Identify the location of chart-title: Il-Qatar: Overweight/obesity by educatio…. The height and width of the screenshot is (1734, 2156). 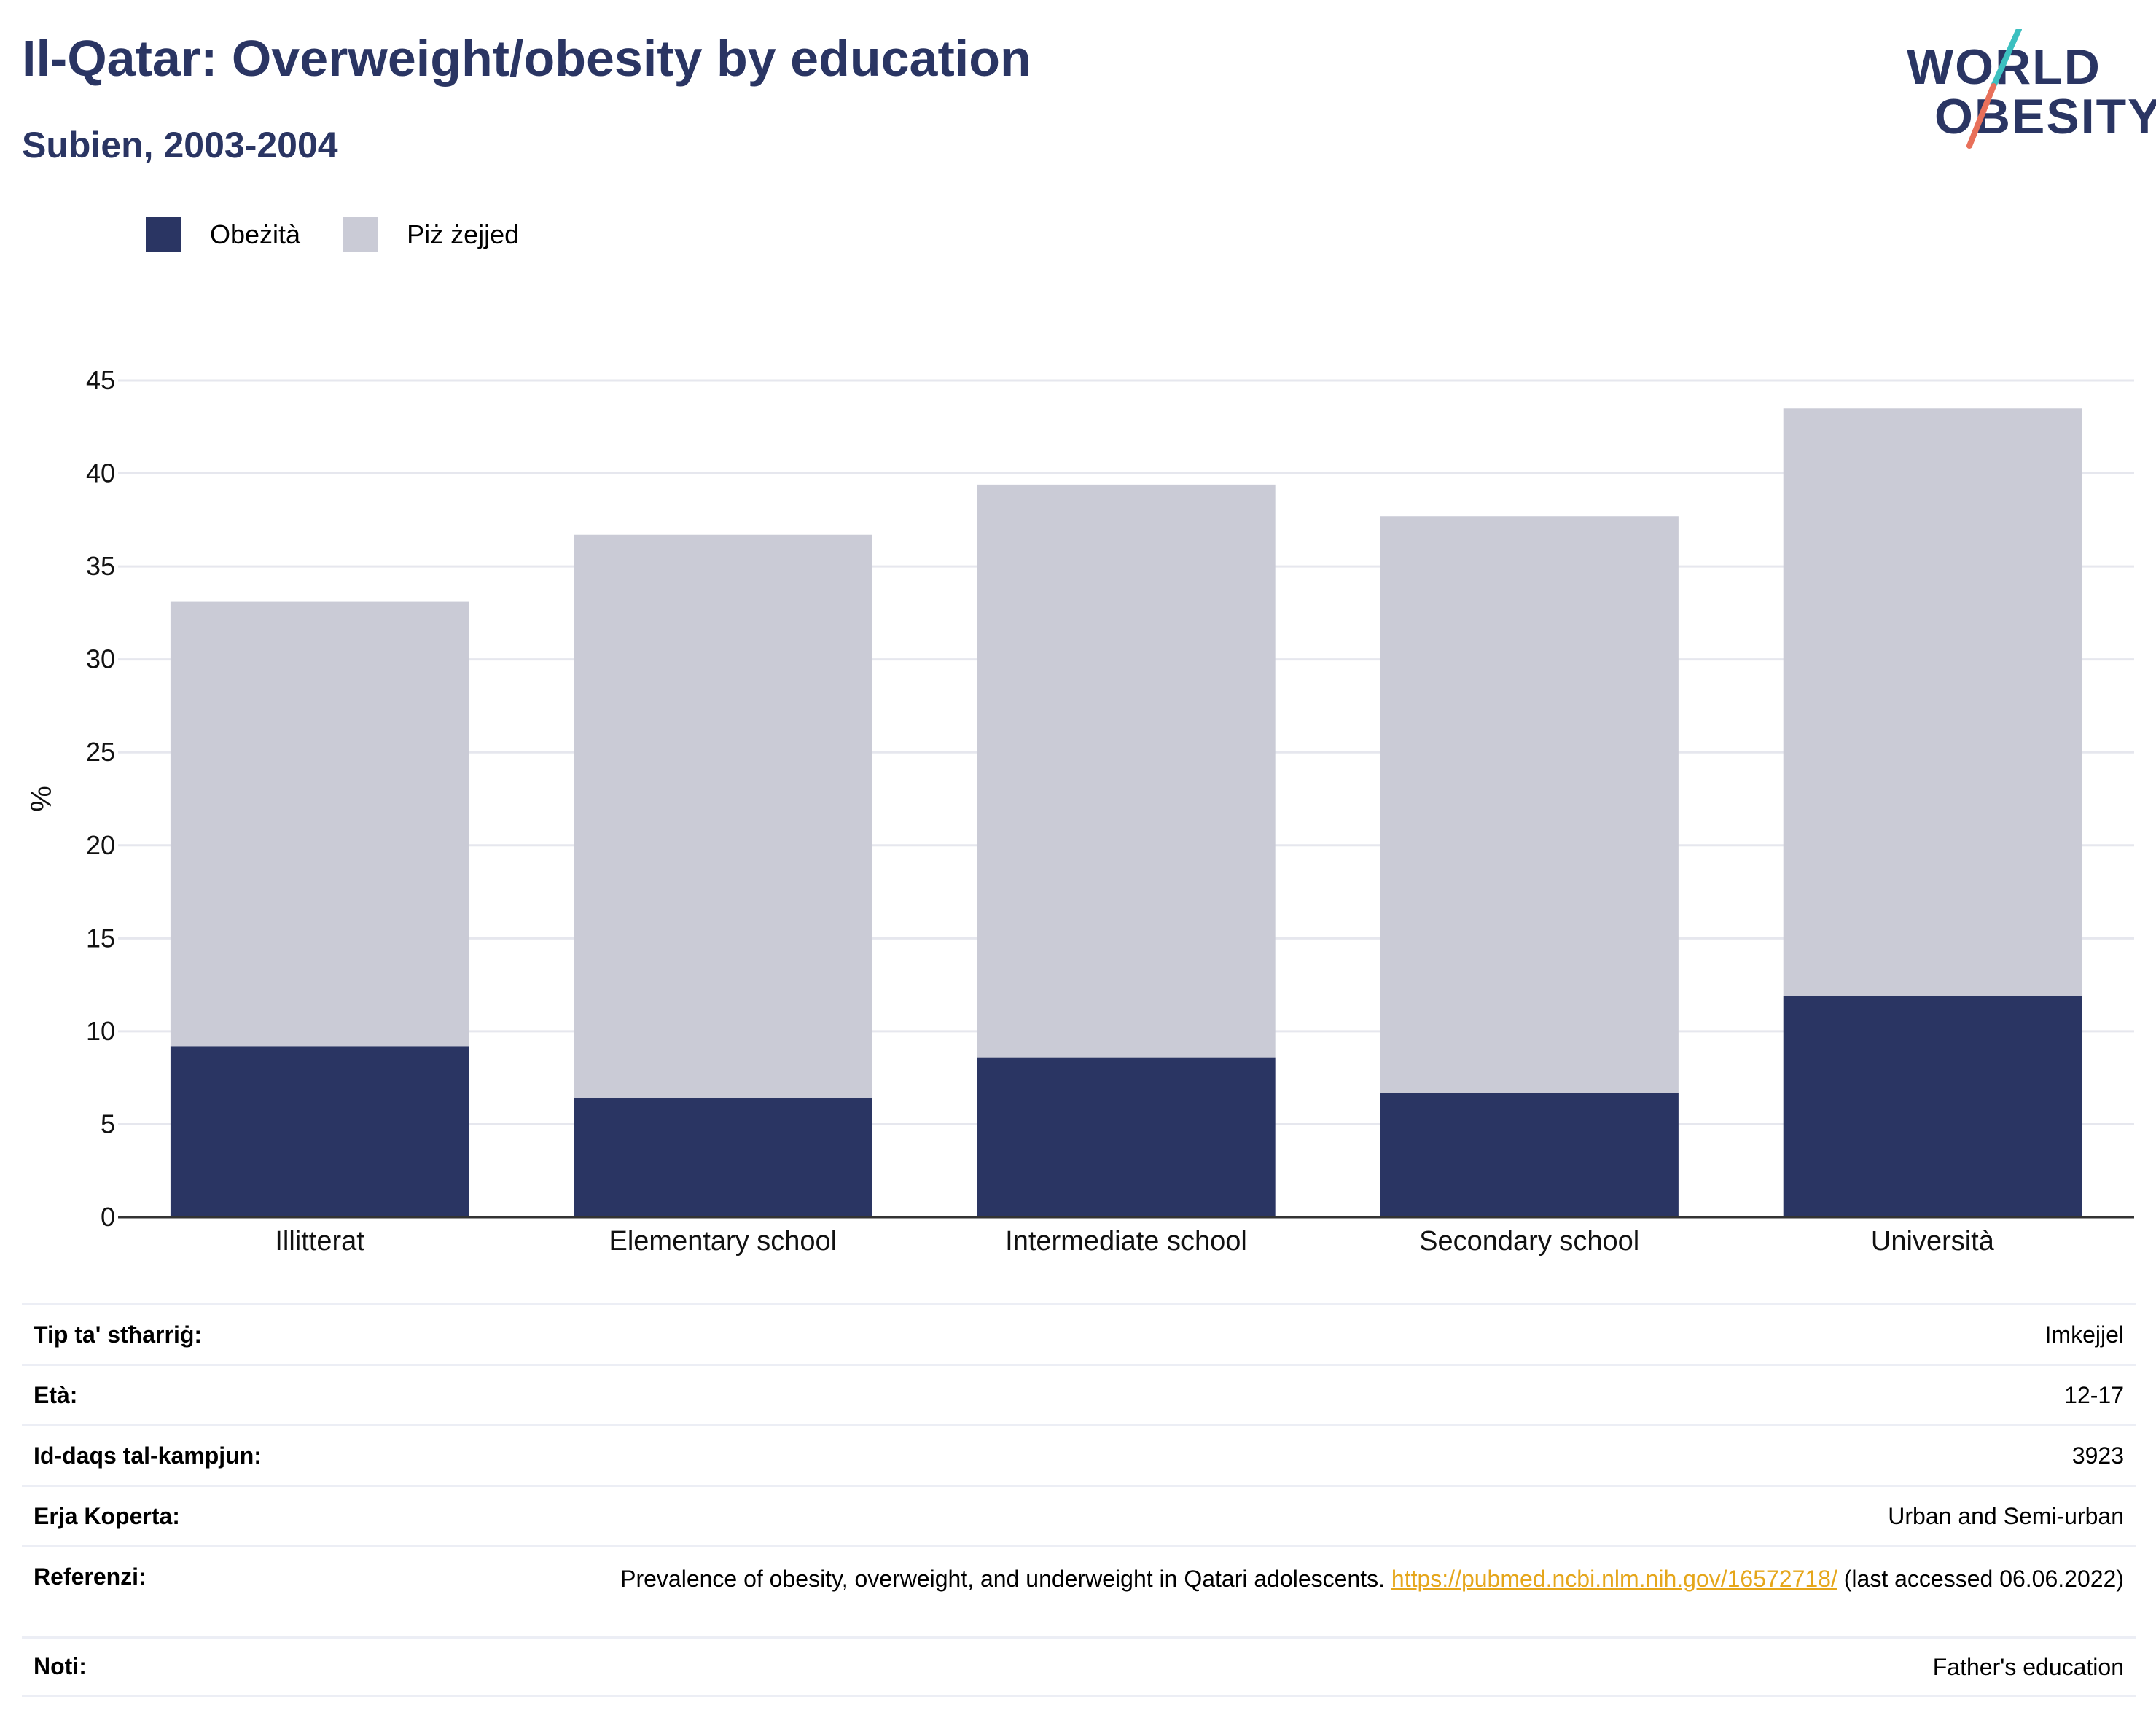
(527, 59).